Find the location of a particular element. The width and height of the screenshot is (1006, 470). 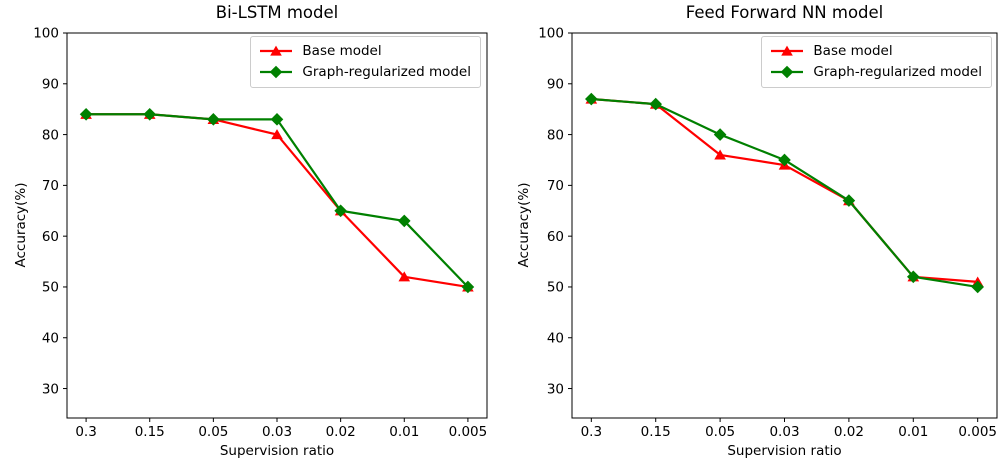

chart-title: Feed Forward NN model is located at coordinates (784, 12).